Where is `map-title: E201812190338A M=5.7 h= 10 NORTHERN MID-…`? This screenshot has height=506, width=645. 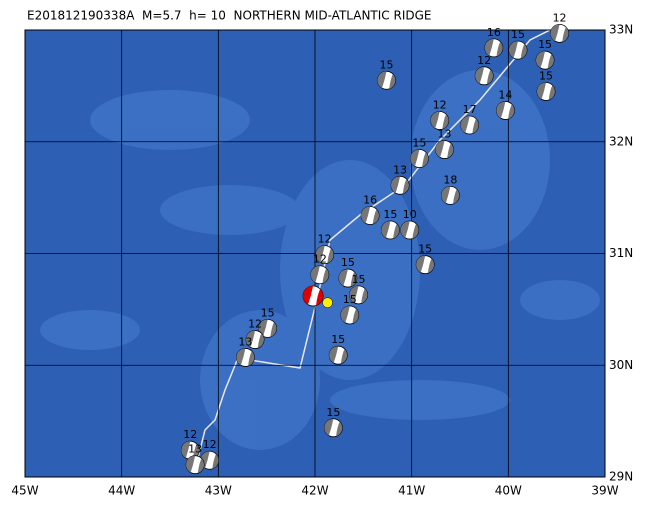
map-title: E201812190338A M=5.7 h= 10 NORTHERN MID-… is located at coordinates (229, 16).